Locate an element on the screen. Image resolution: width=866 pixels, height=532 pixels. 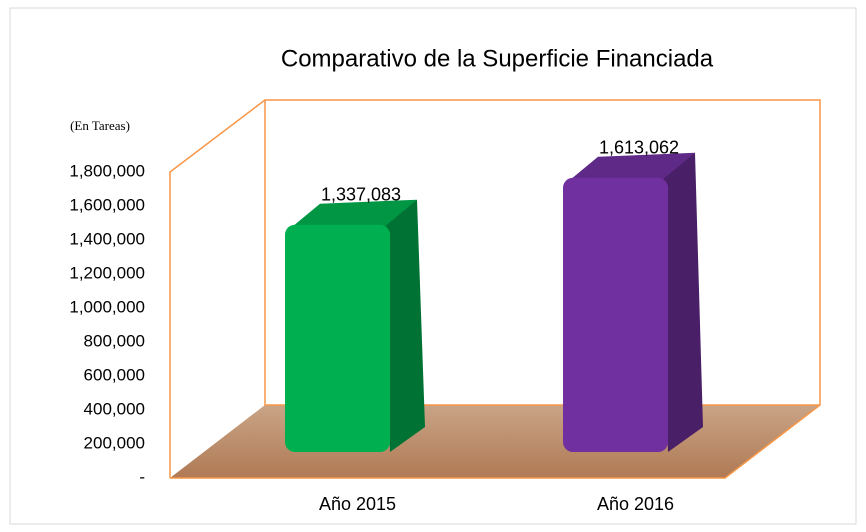
chart-title: Comparativo de la Superficie Financiada is located at coordinates (497, 58).